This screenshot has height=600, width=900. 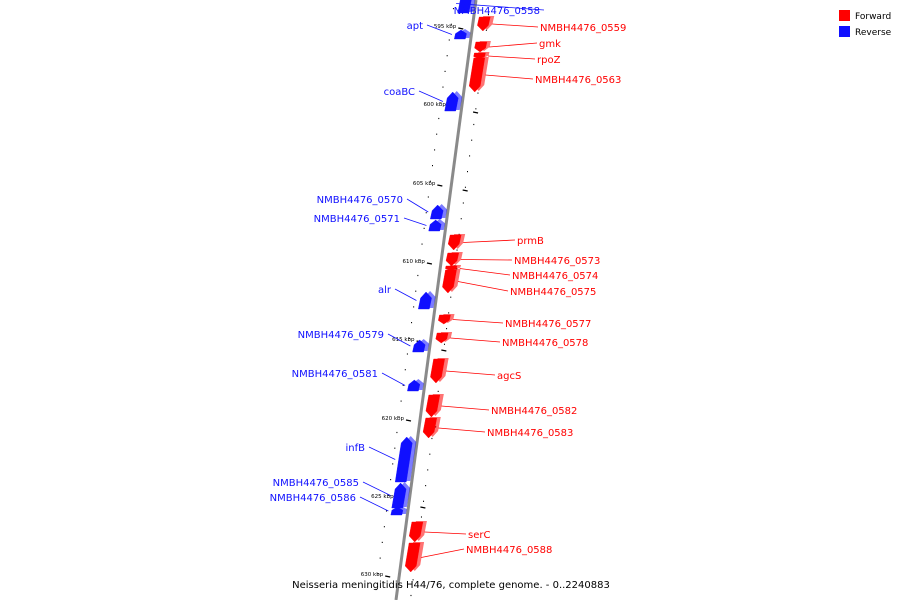 What do you see at coordinates (360, 200) in the screenshot?
I see `gene-label: NMBH4476_0570` at bounding box center [360, 200].